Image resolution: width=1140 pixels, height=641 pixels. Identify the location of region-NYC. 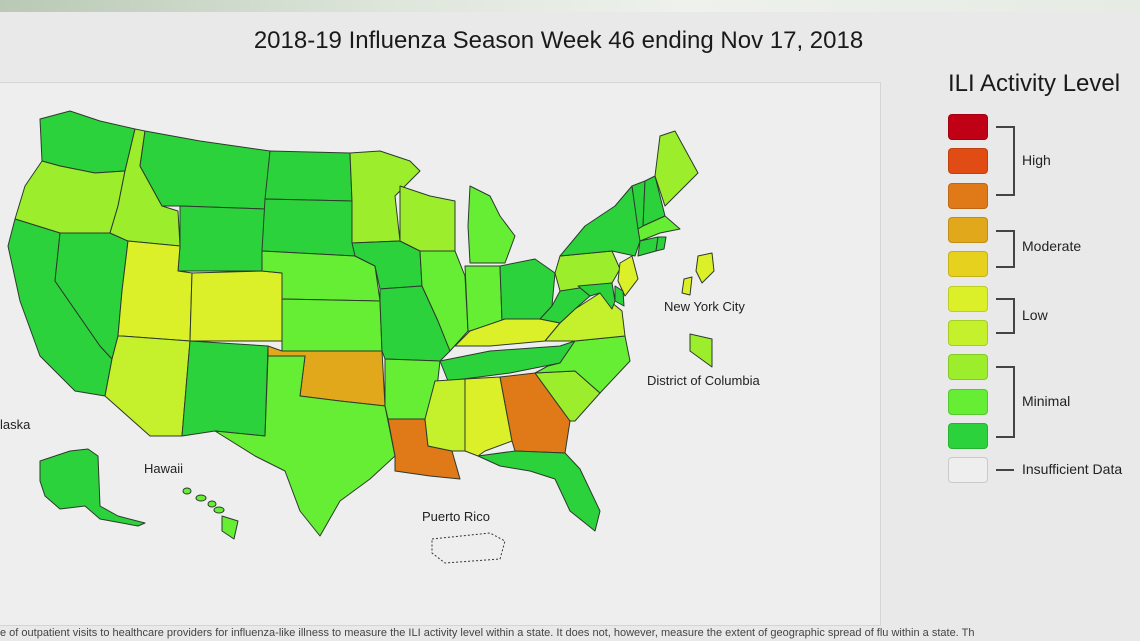
(698, 274).